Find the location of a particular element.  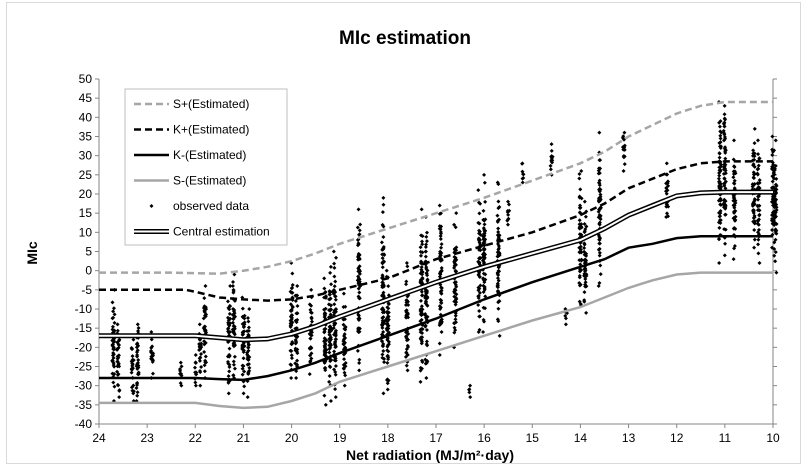

x-tick-label: 16 is located at coordinates (484, 438).